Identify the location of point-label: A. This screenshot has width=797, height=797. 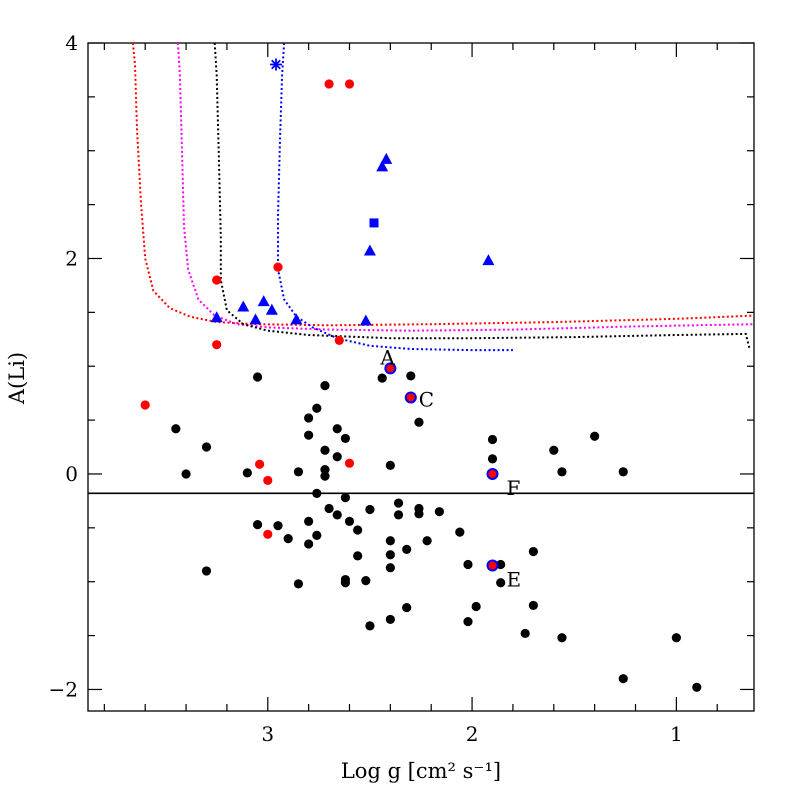
(387, 357).